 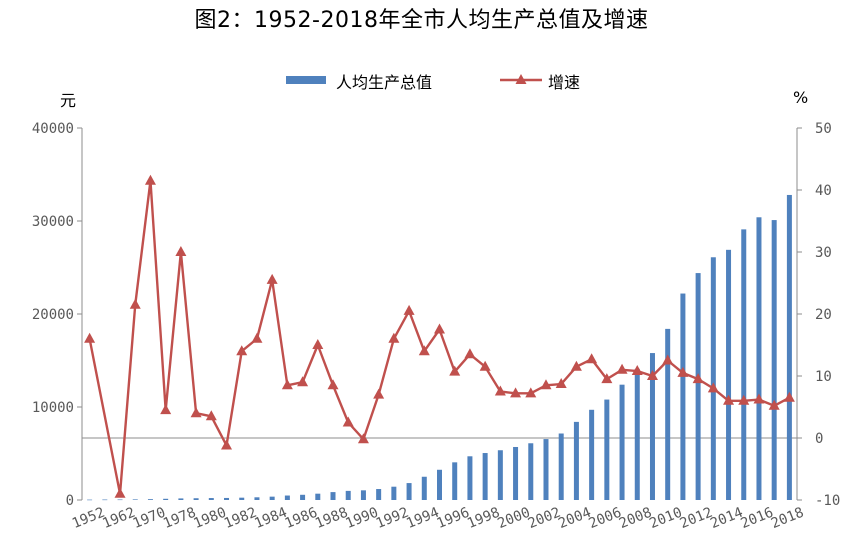 What do you see at coordinates (433, 82) in the screenshot?
I see `legend: 人均生产总值 增速` at bounding box center [433, 82].